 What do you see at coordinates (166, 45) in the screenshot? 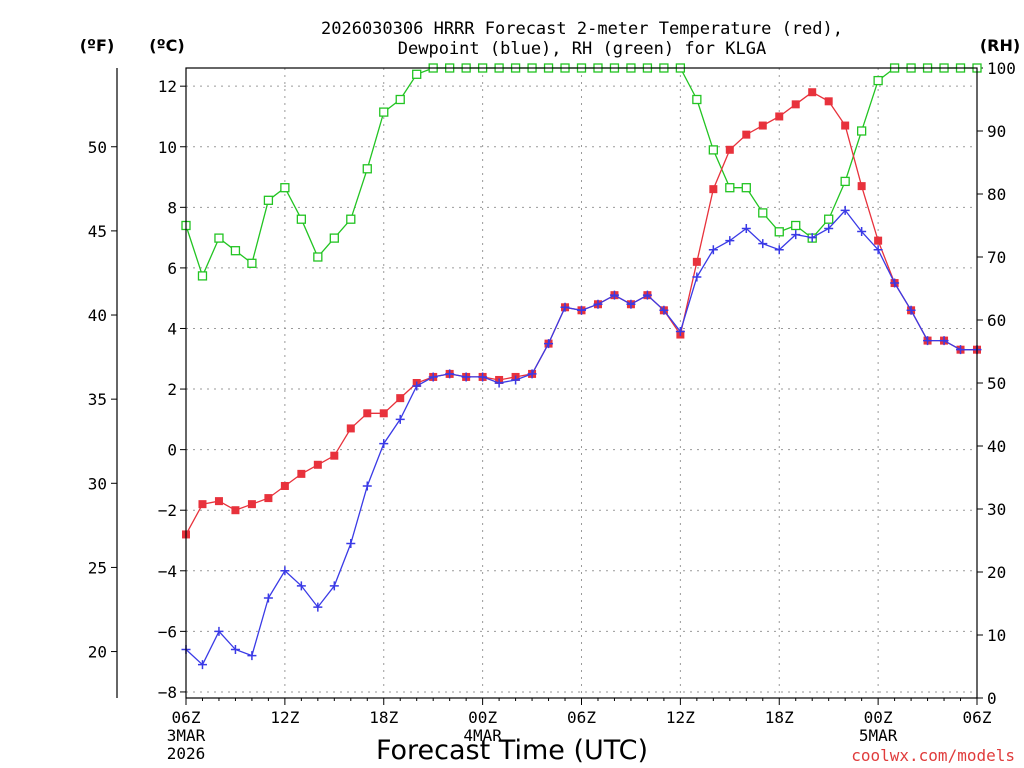
I see `celsius-unit-label: (ºC)` at bounding box center [166, 45].